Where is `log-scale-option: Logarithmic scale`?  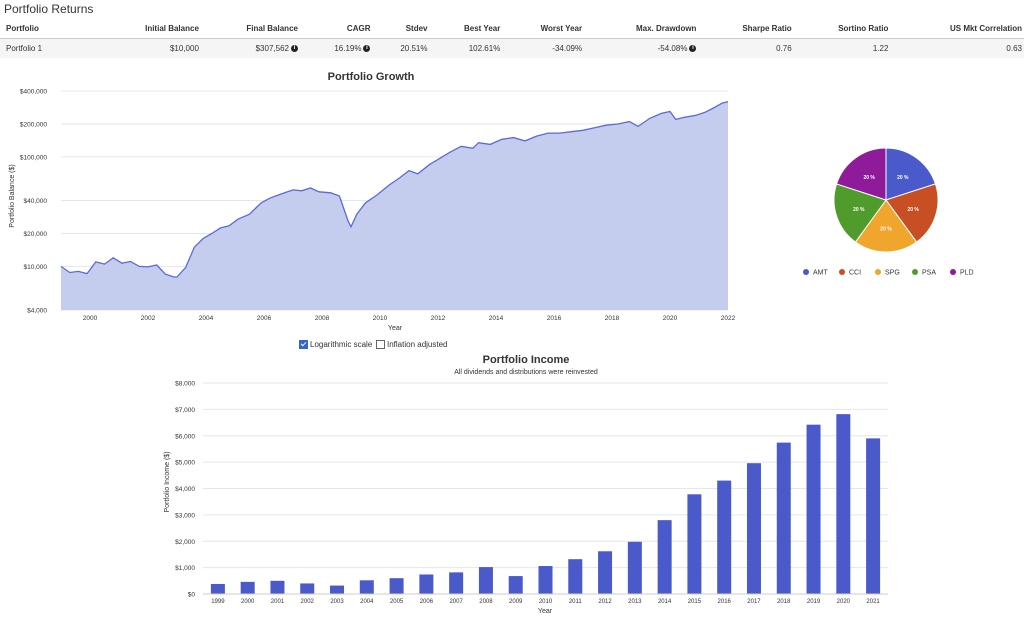 log-scale-option: Logarithmic scale is located at coordinates (335, 344).